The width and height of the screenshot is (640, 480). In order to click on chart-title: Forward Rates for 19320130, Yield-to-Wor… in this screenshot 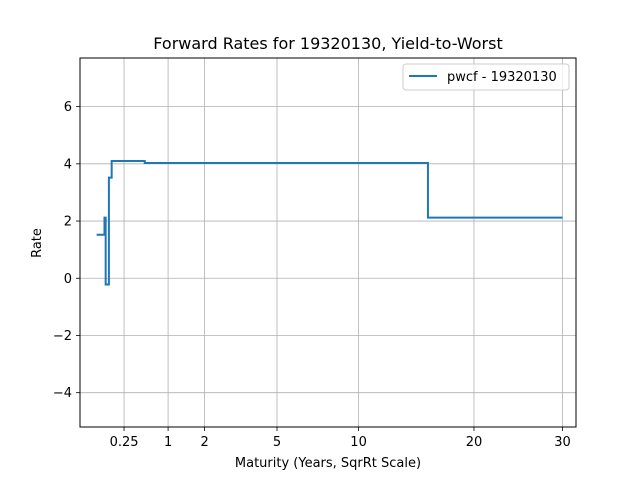, I will do `click(327, 43)`.